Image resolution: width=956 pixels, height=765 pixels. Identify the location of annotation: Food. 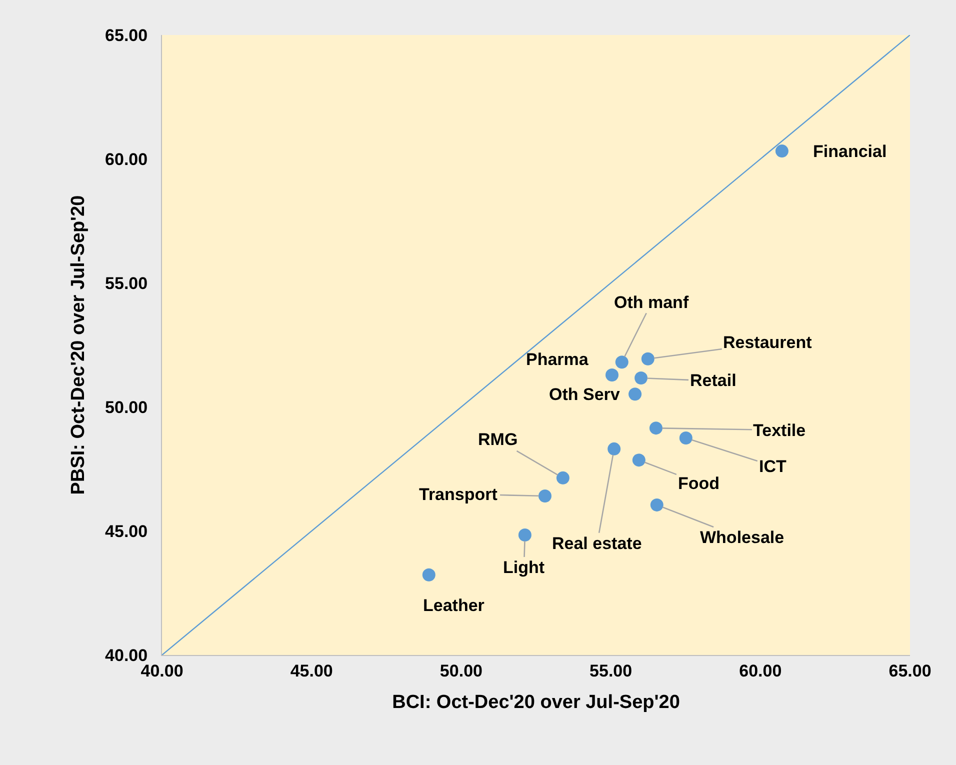
(699, 483).